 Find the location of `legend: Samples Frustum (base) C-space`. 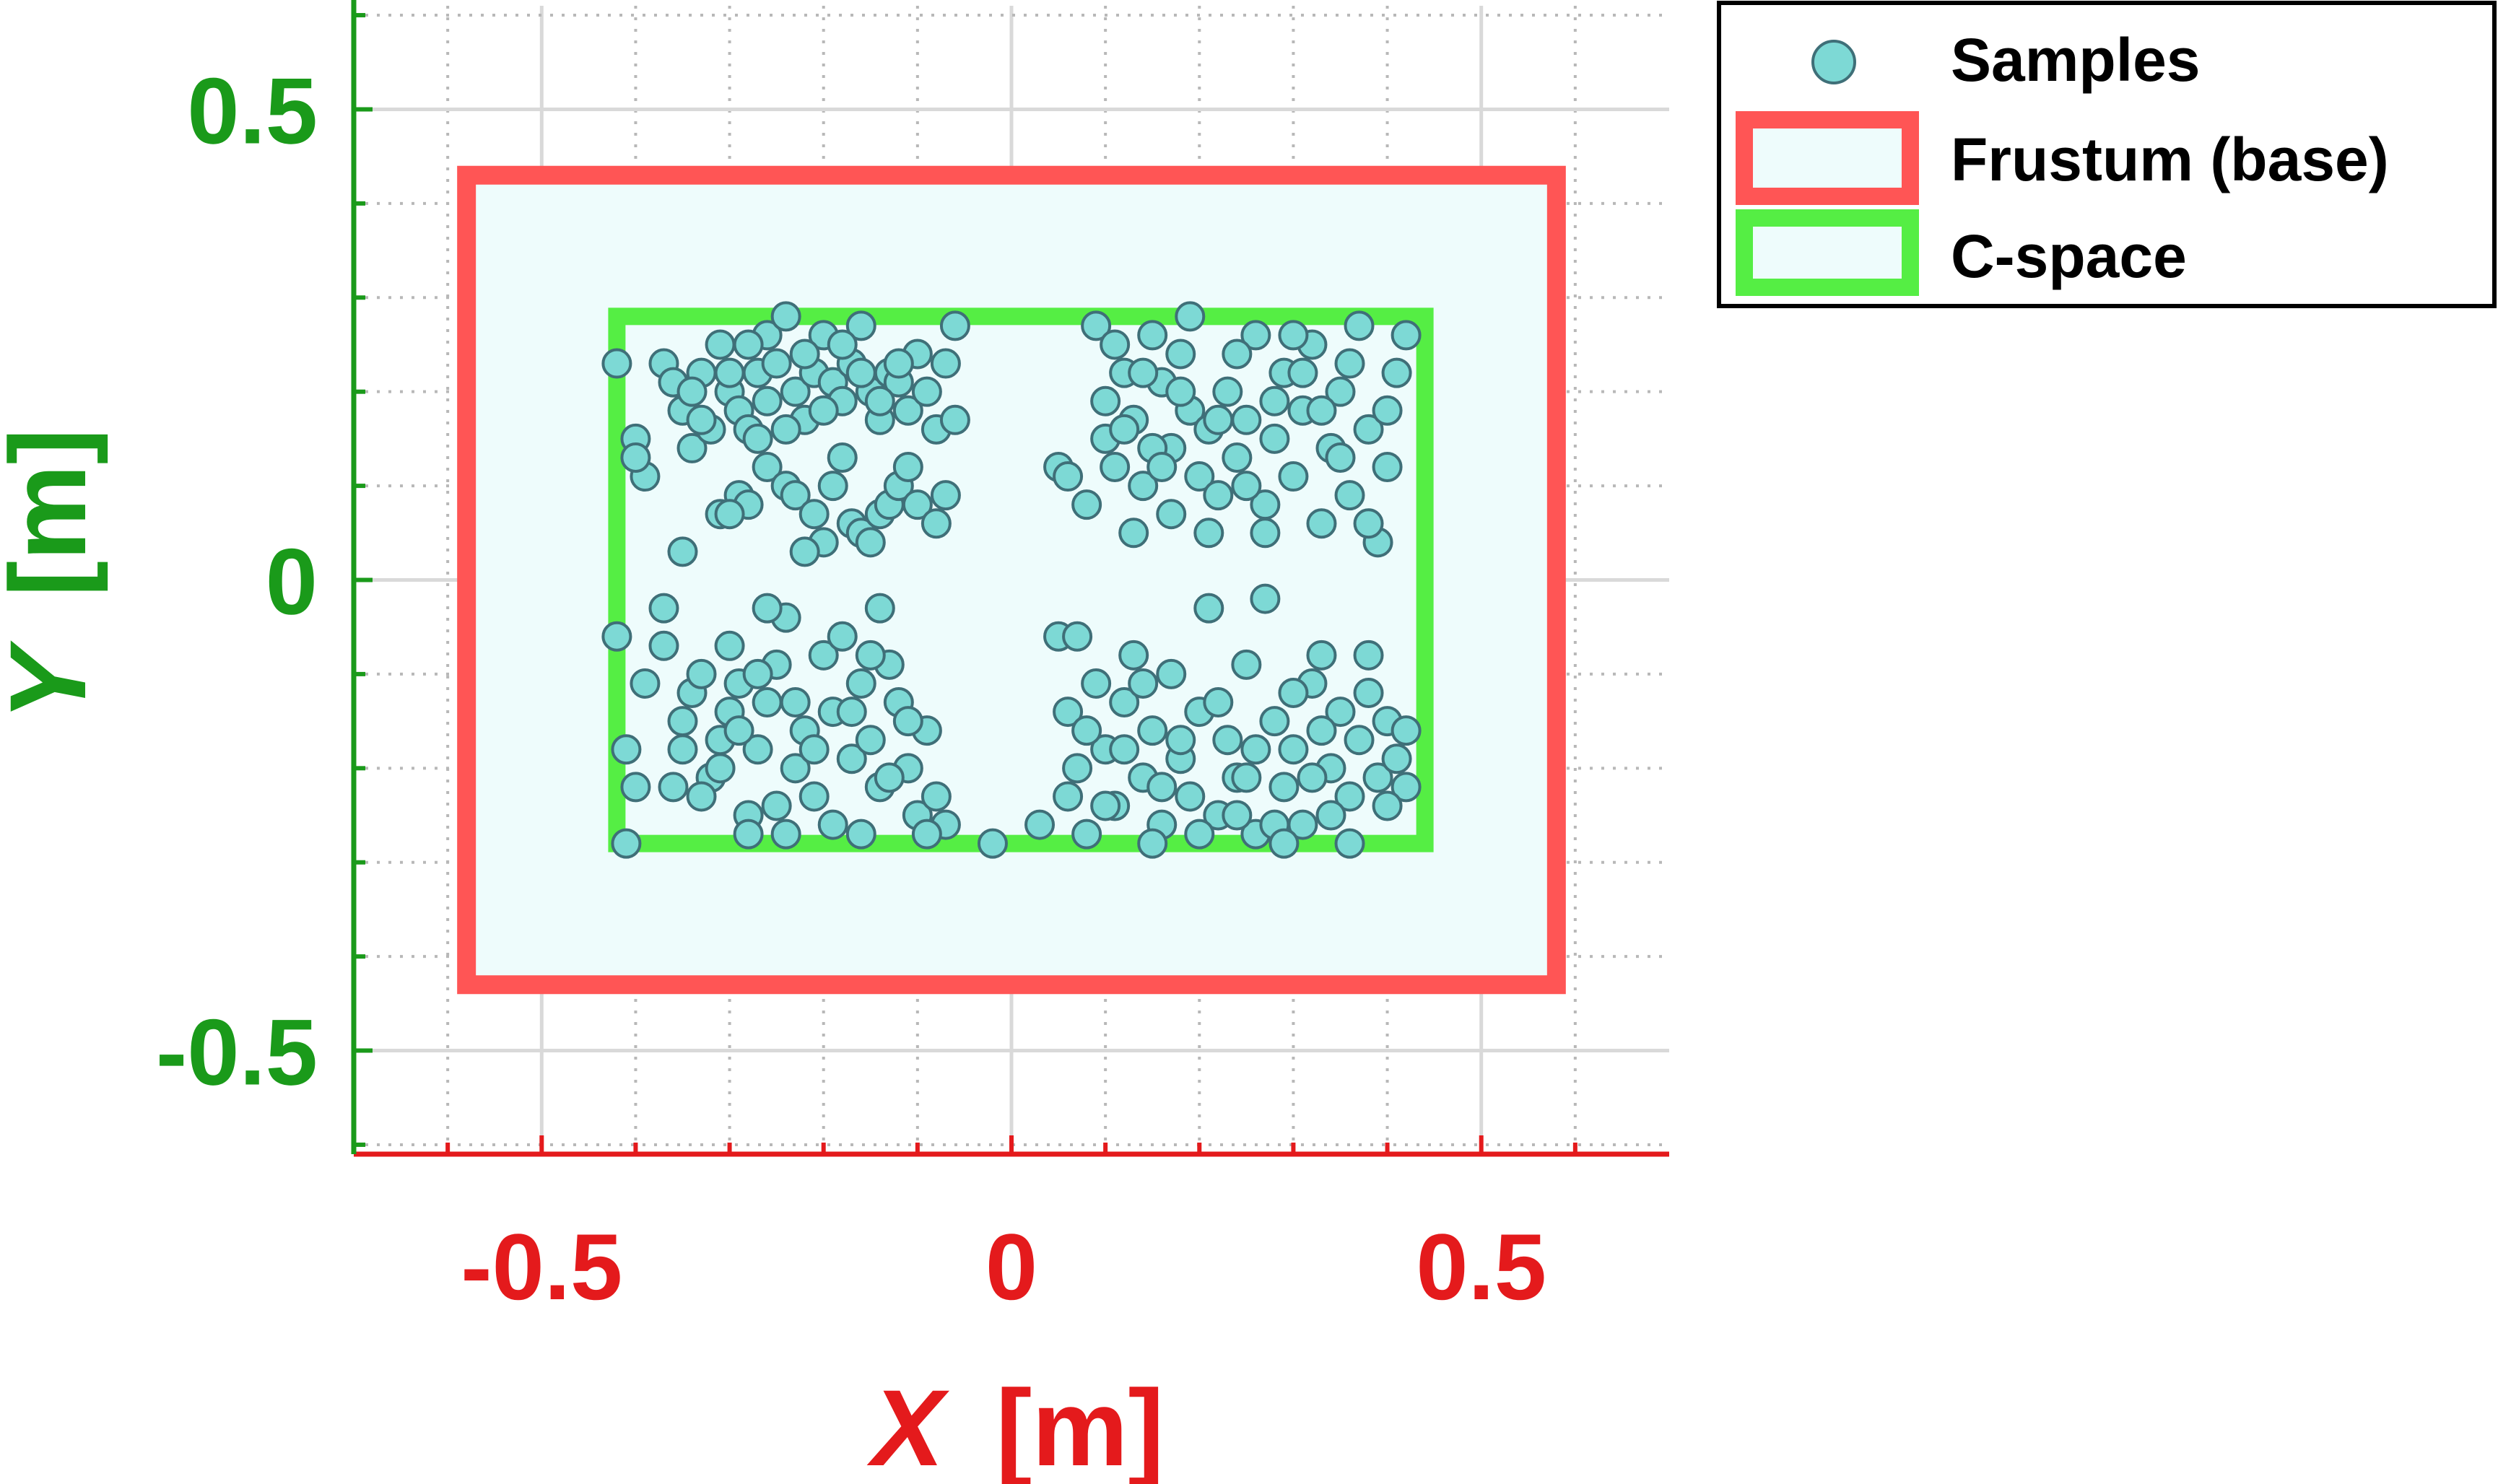

legend: Samples Frustum (base) C-space is located at coordinates (2107, 154).